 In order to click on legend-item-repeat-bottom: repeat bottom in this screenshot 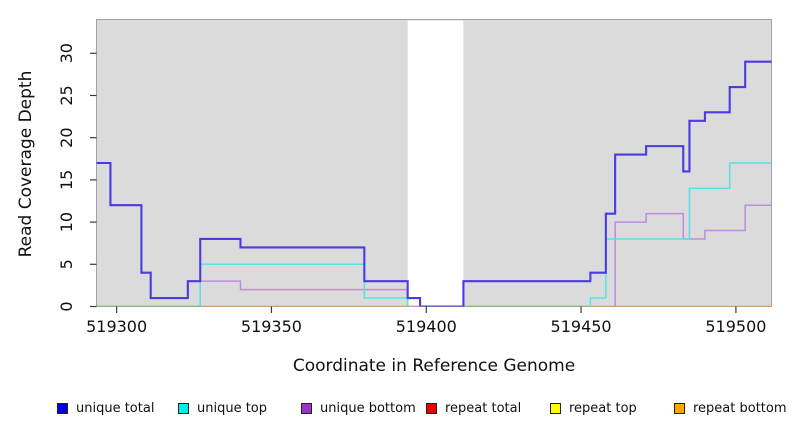, I will do `click(730, 408)`.